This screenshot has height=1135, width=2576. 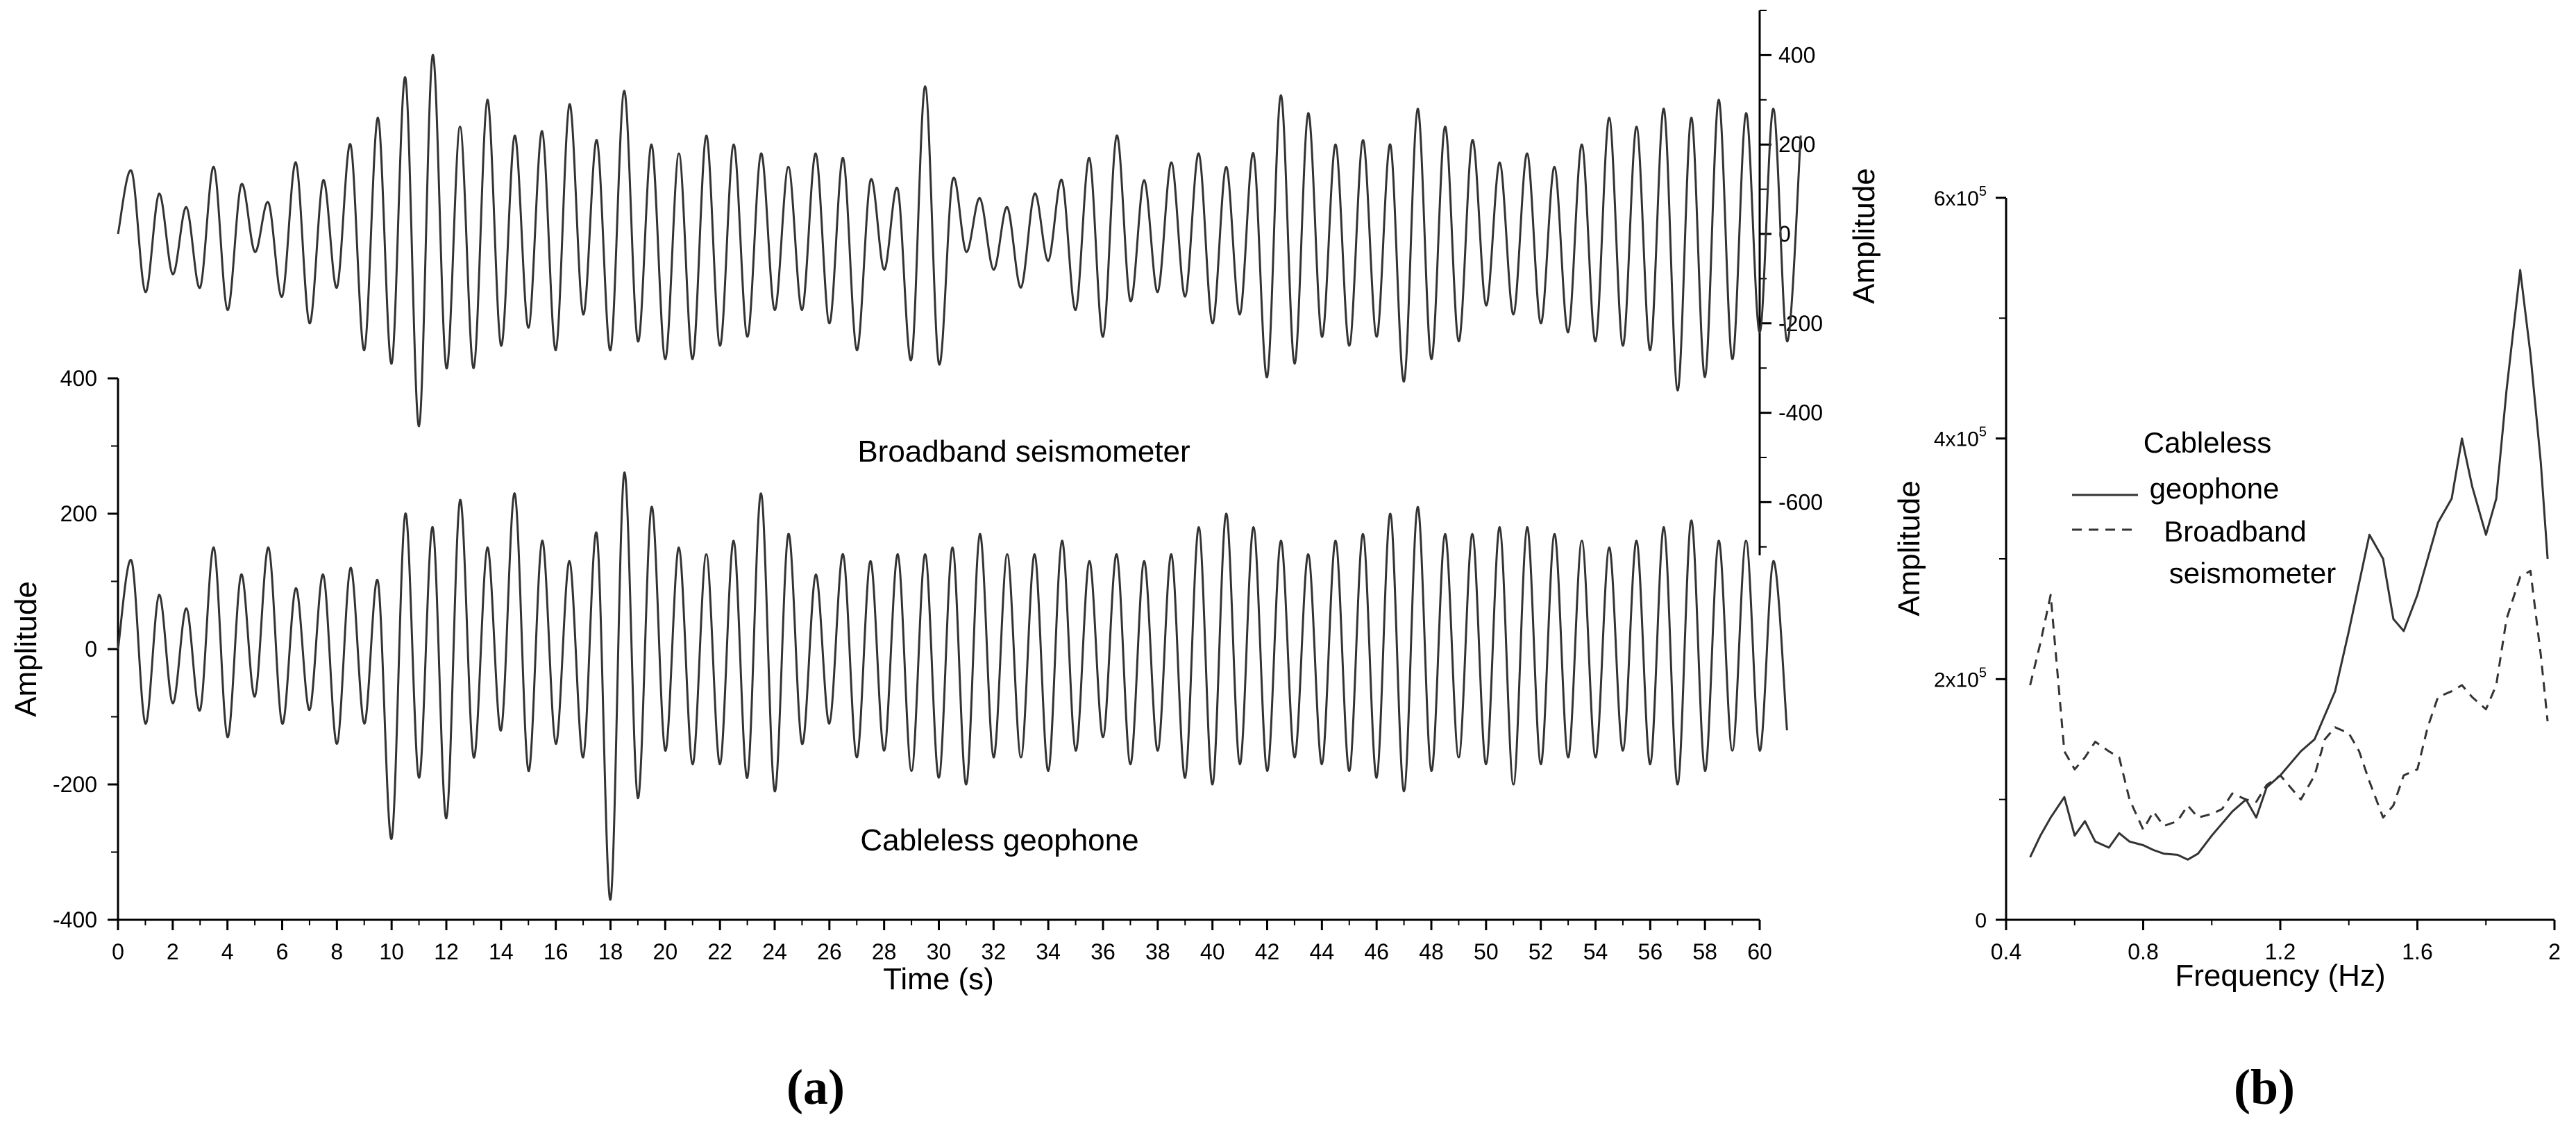 What do you see at coordinates (2264, 1087) in the screenshot?
I see `panel-label-b: (b)` at bounding box center [2264, 1087].